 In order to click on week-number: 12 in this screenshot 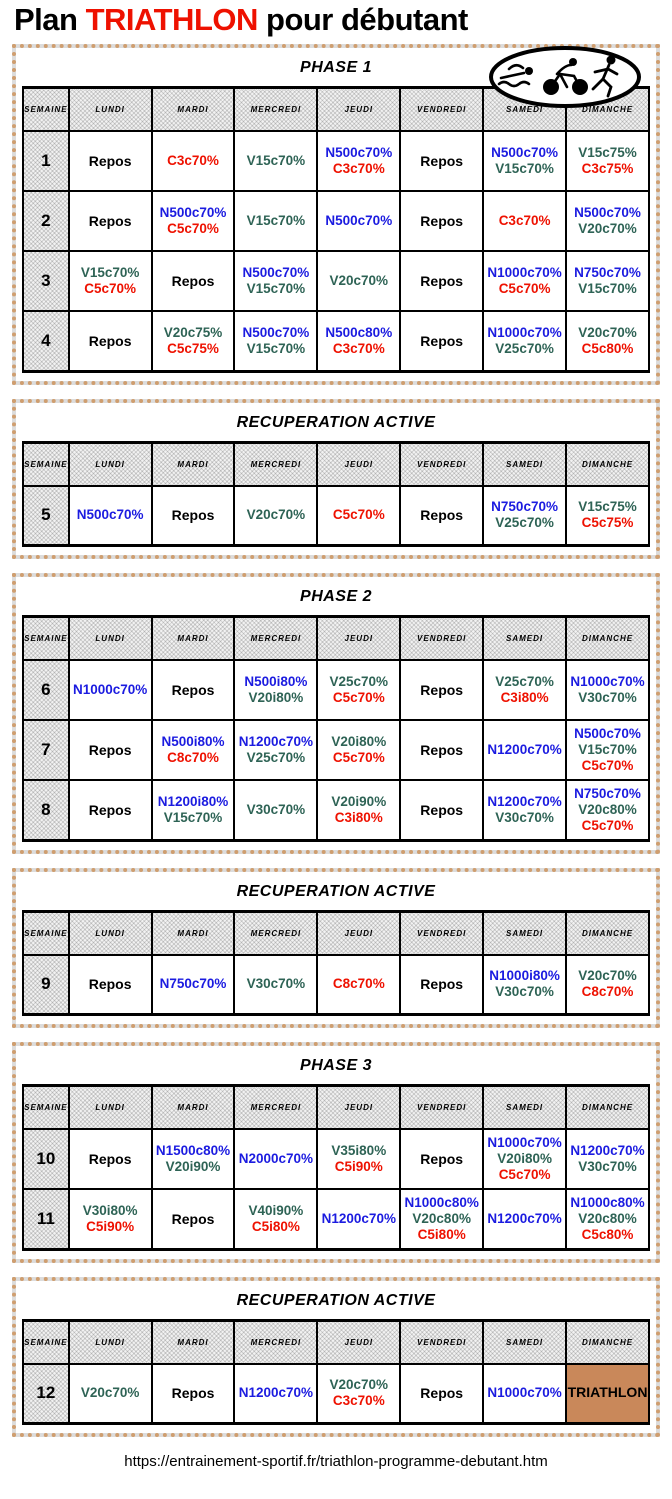, I will do `click(46, 1393)`.